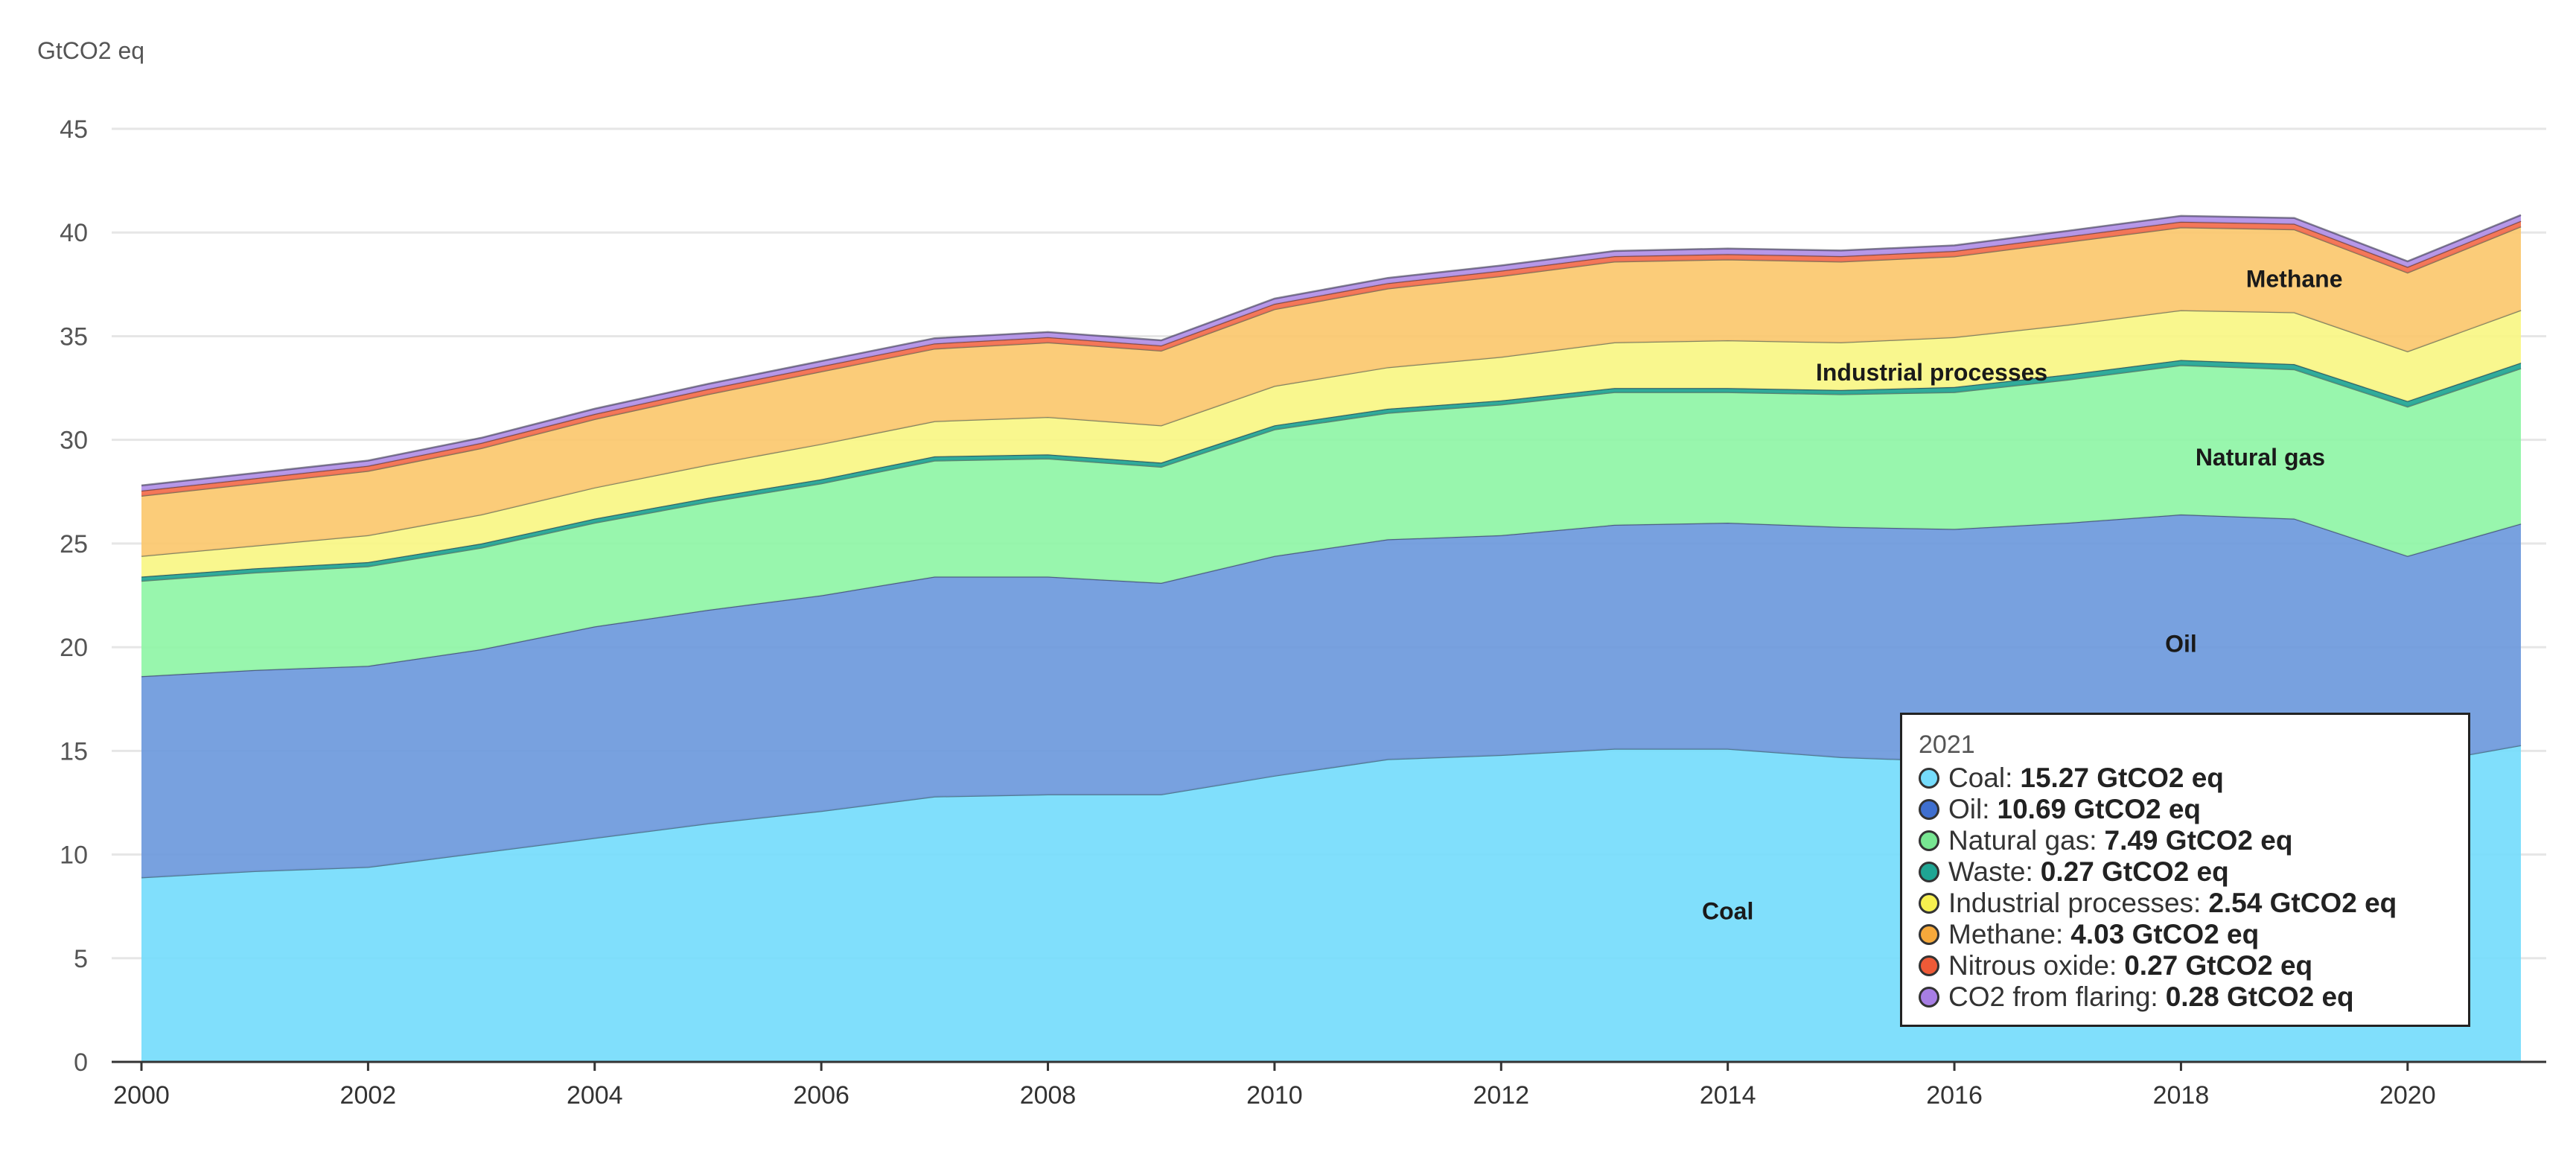 This screenshot has height=1152, width=2576. Describe the element at coordinates (2407, 1095) in the screenshot. I see `x-tick-2020: 2020` at that location.